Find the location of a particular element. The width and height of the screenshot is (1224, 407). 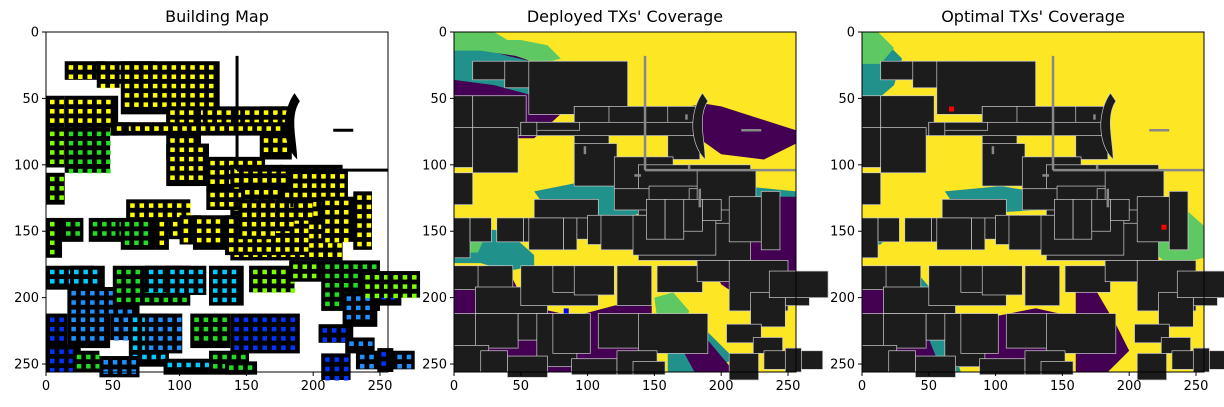

x-tick-label: 0 is located at coordinates (46, 386).